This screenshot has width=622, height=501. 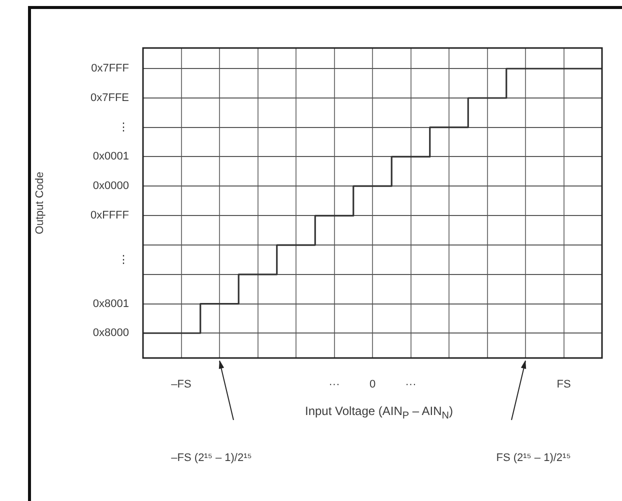 What do you see at coordinates (533, 458) in the screenshot?
I see `text: FS (2¹⁵ – 1)/2¹⁵` at bounding box center [533, 458].